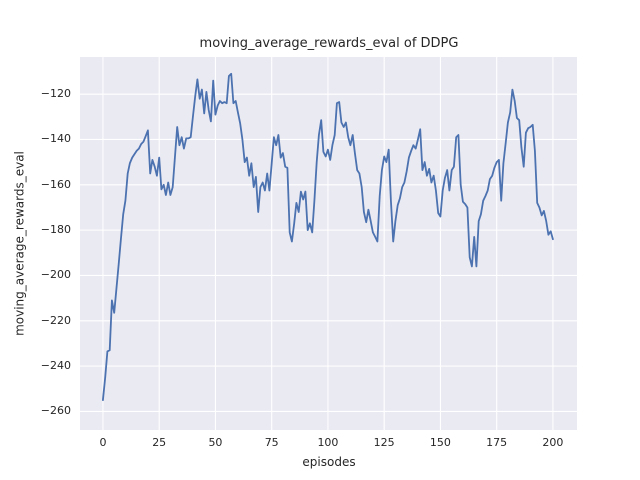 This screenshot has width=640, height=480. What do you see at coordinates (440, 442) in the screenshot?
I see `x-tick-label: 150` at bounding box center [440, 442].